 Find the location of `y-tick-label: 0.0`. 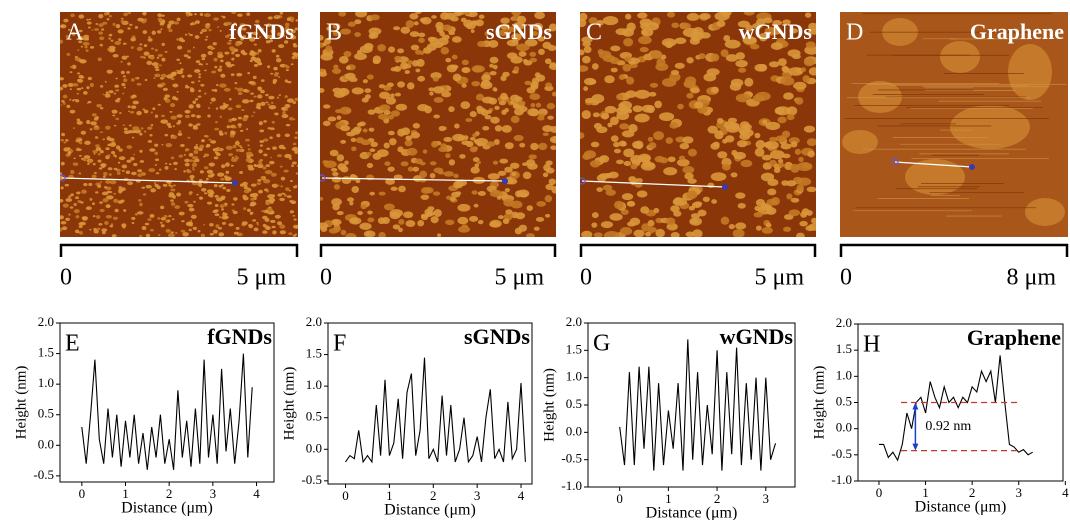

y-tick-label: 0.0 is located at coordinates (844, 427).